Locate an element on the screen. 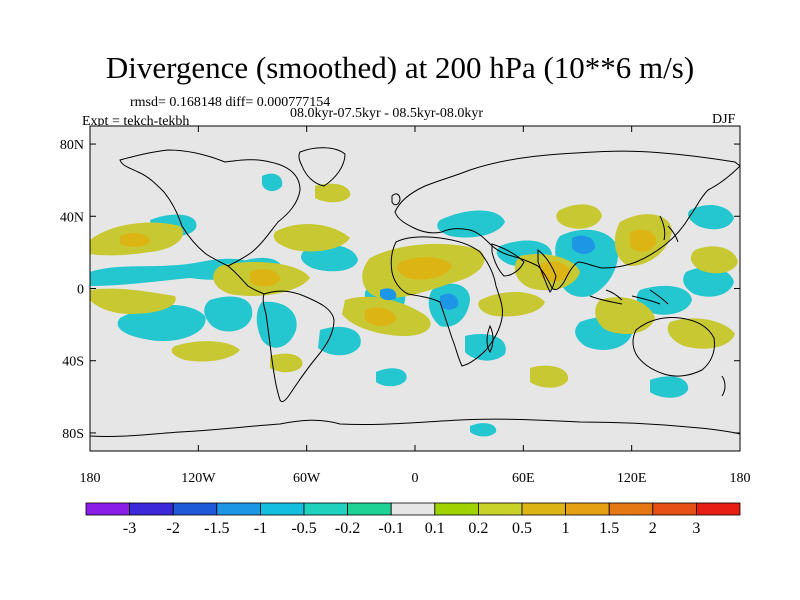 The image size is (800, 600). lon-tick-label: 120W is located at coordinates (198, 478).